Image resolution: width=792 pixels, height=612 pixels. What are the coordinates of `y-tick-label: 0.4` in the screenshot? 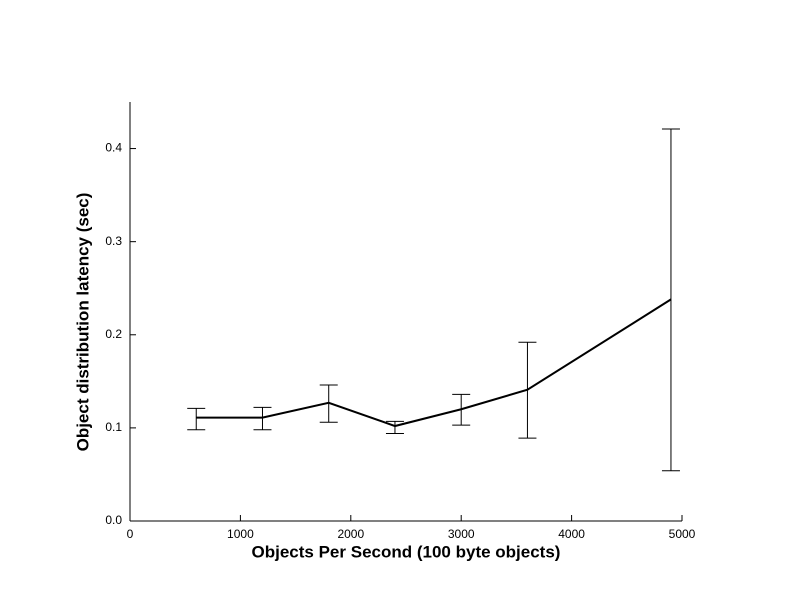 It's located at (113, 148).